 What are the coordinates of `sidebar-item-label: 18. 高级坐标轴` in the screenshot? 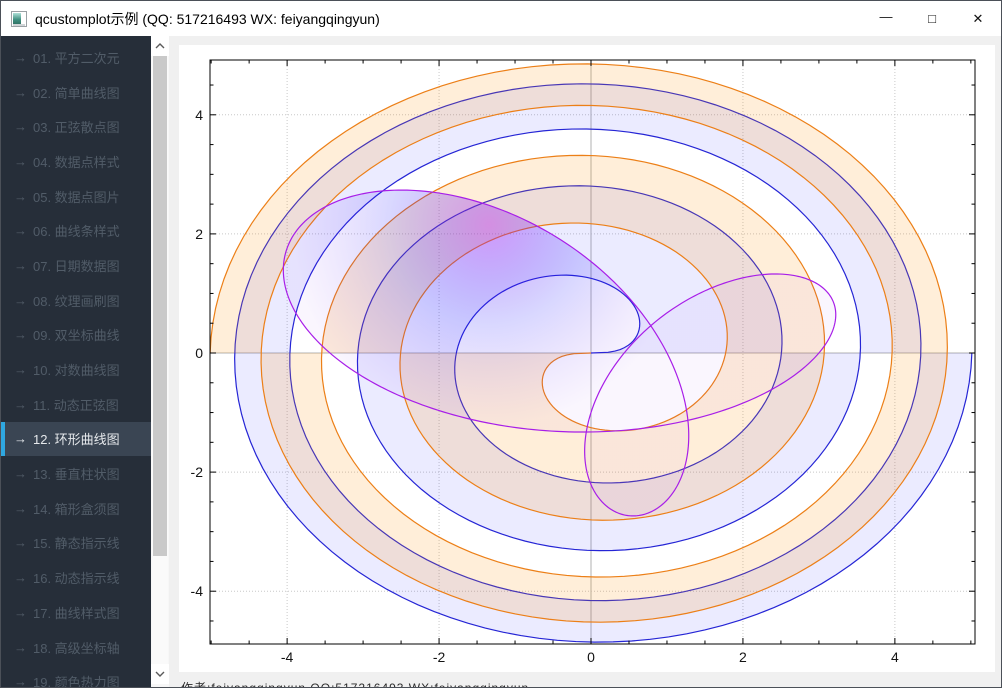 It's located at (76, 648).